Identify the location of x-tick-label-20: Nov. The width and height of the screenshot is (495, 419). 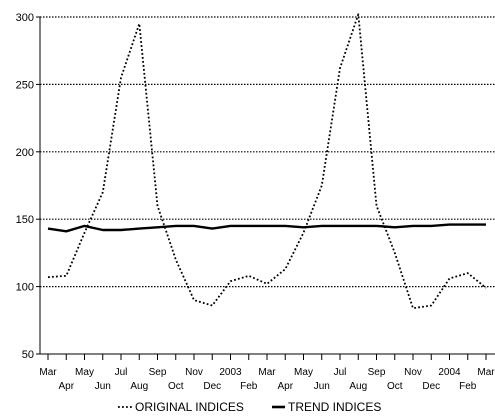
(413, 372).